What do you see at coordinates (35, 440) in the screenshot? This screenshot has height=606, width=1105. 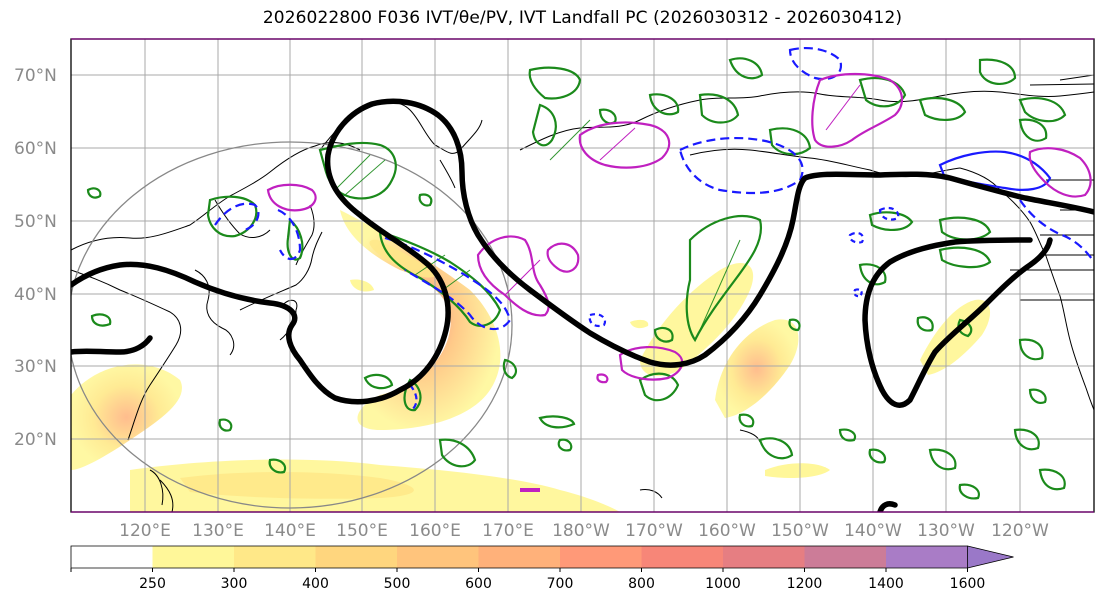 I see `lat-label: 20°N` at bounding box center [35, 440].